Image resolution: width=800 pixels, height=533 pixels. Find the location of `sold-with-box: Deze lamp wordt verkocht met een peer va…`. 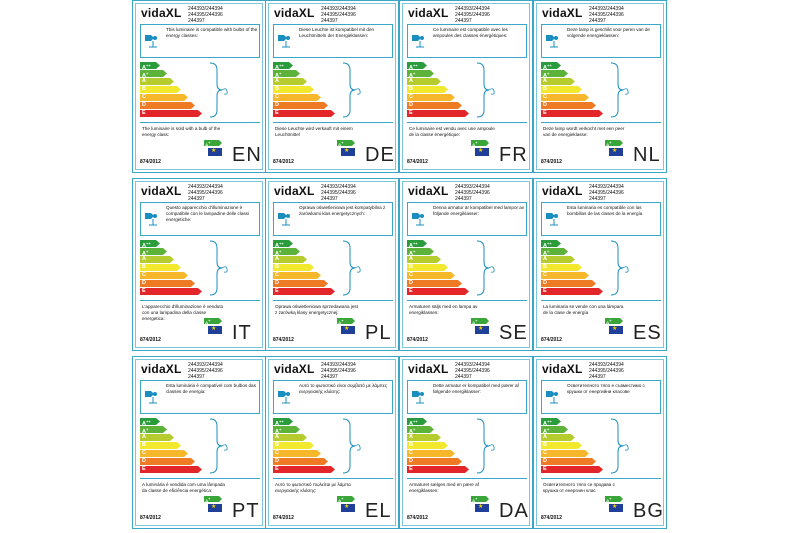

sold-with-box: Deze lamp wordt verkocht met een peer va… is located at coordinates (601, 139).